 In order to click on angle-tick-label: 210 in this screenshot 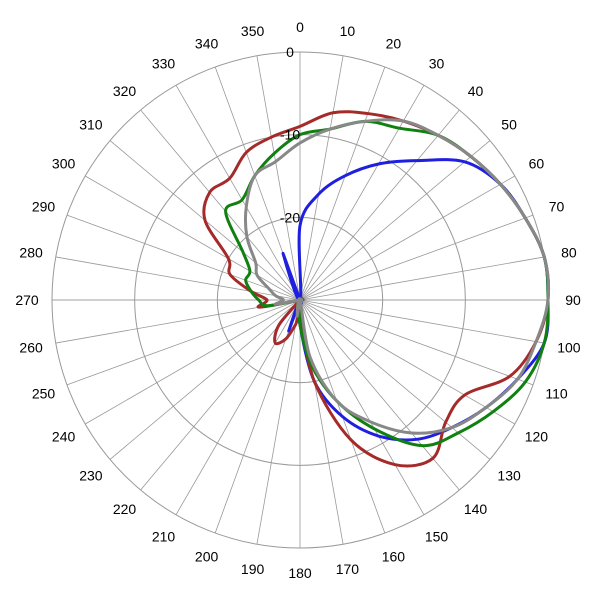, I will do `click(164, 536)`.